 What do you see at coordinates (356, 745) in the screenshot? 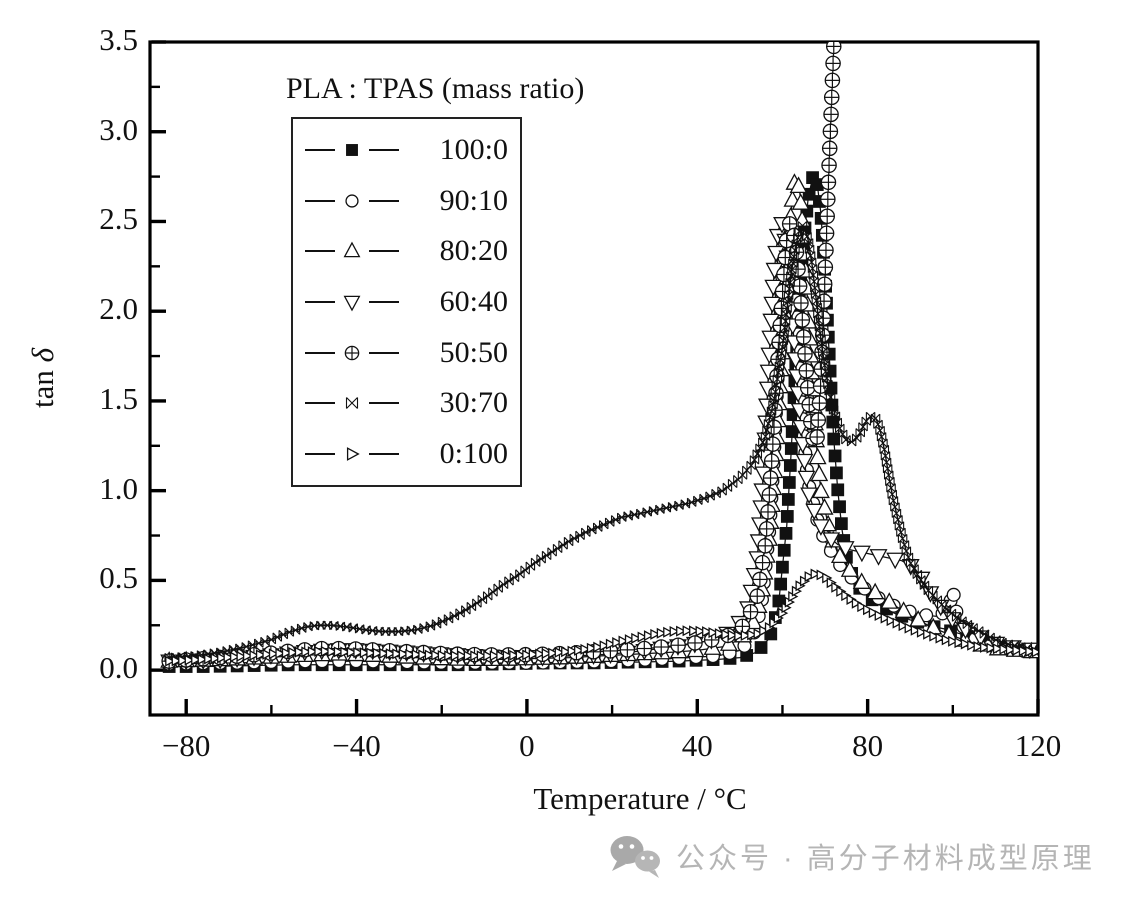
I see `x-tick-label: −40` at bounding box center [356, 745].